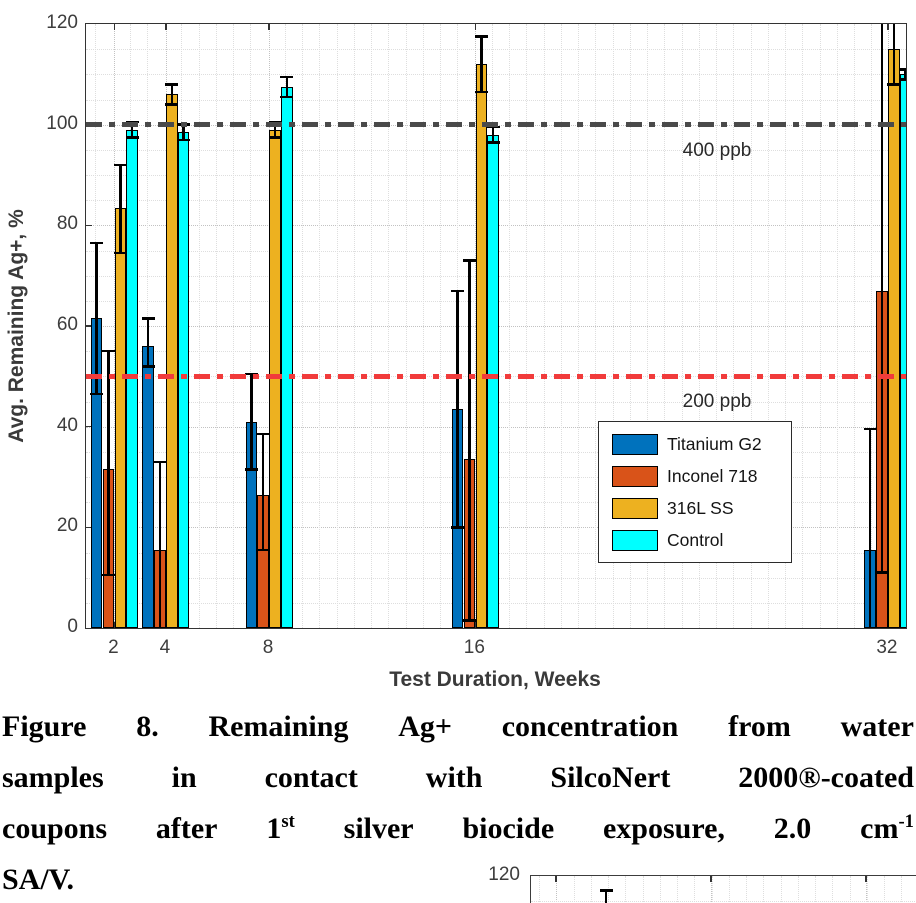 The height and width of the screenshot is (903, 916). I want to click on caption-word: 1st, so click(280, 828).